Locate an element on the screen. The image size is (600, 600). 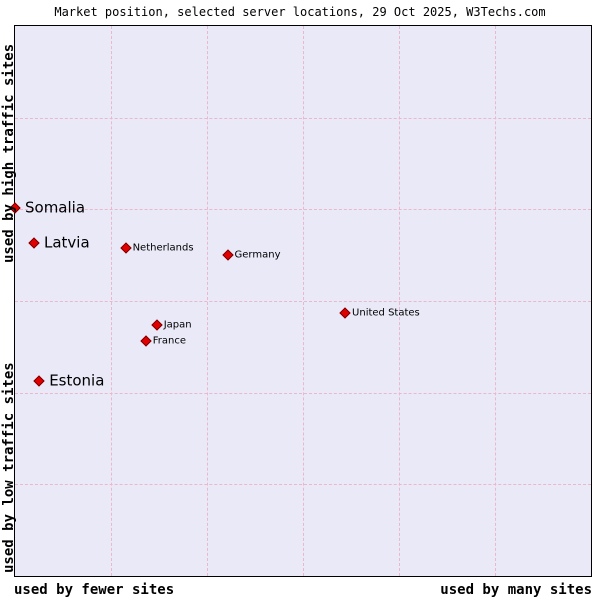
x-axis-label-fewer-sites: used by fewer sites is located at coordinates (94, 590).